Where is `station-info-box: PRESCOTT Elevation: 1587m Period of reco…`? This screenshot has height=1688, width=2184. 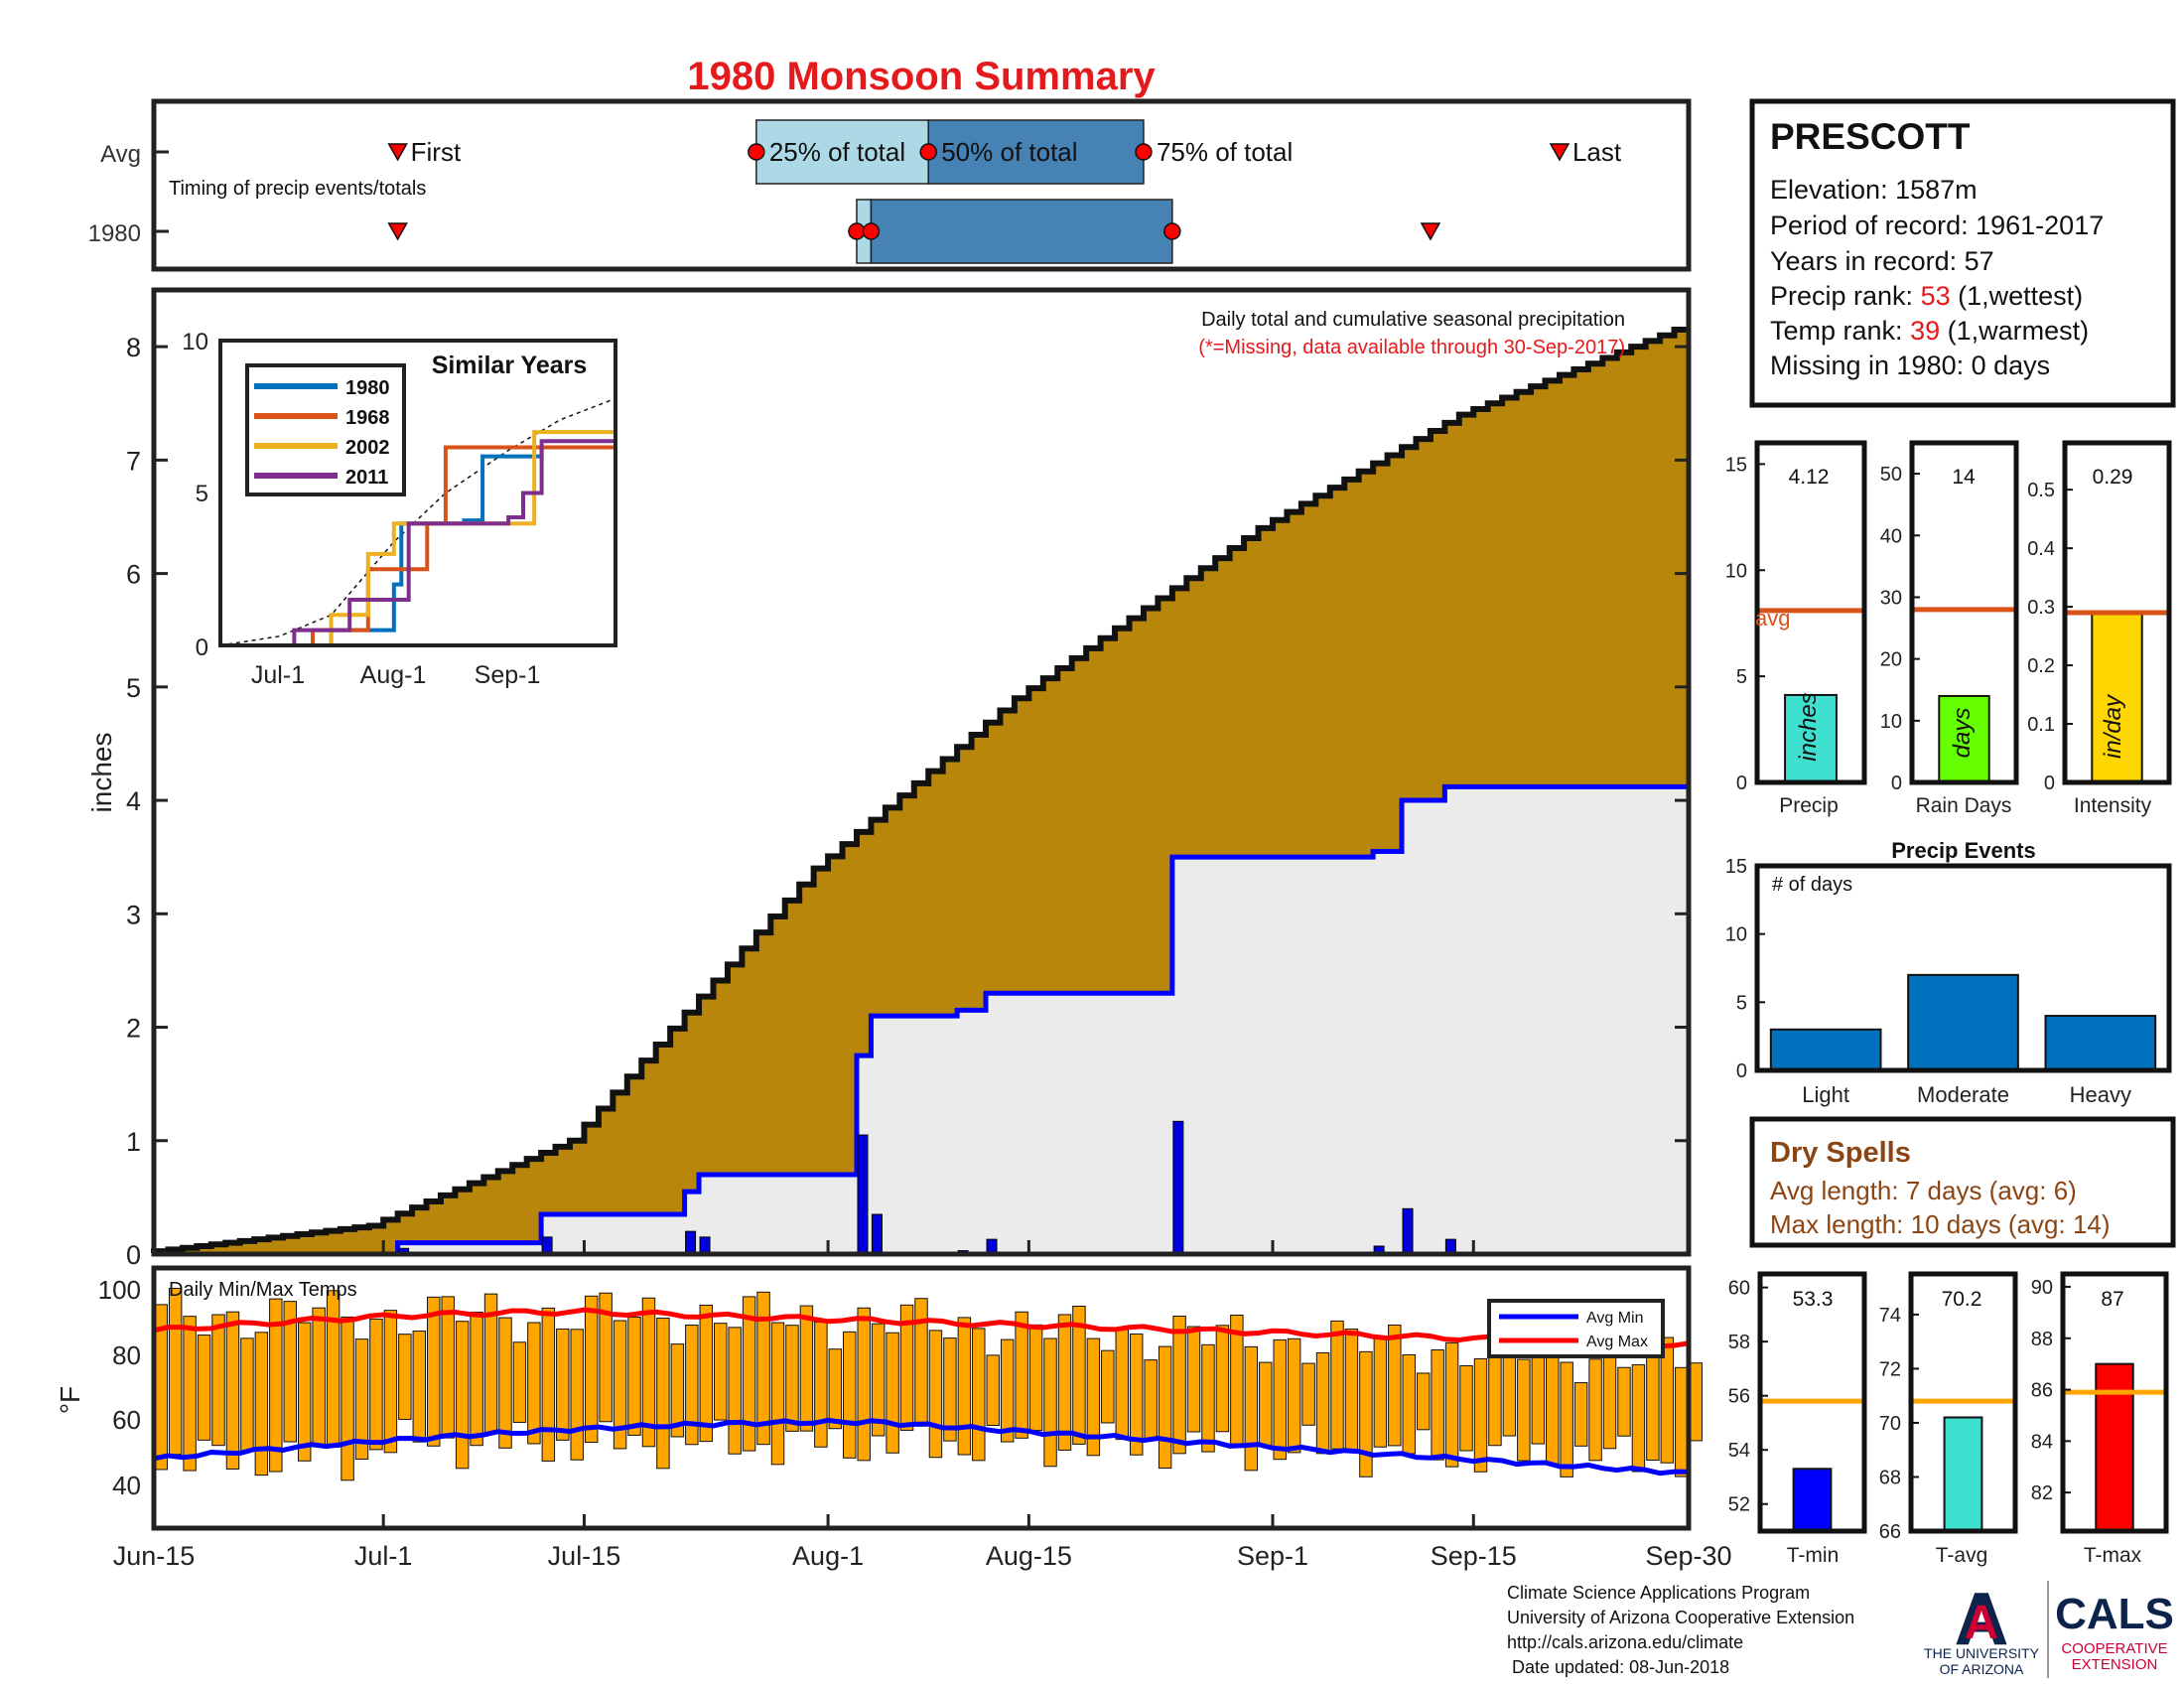
station-info-box: PRESCOTT Elevation: 1587m Period of reco… is located at coordinates (1962, 253).